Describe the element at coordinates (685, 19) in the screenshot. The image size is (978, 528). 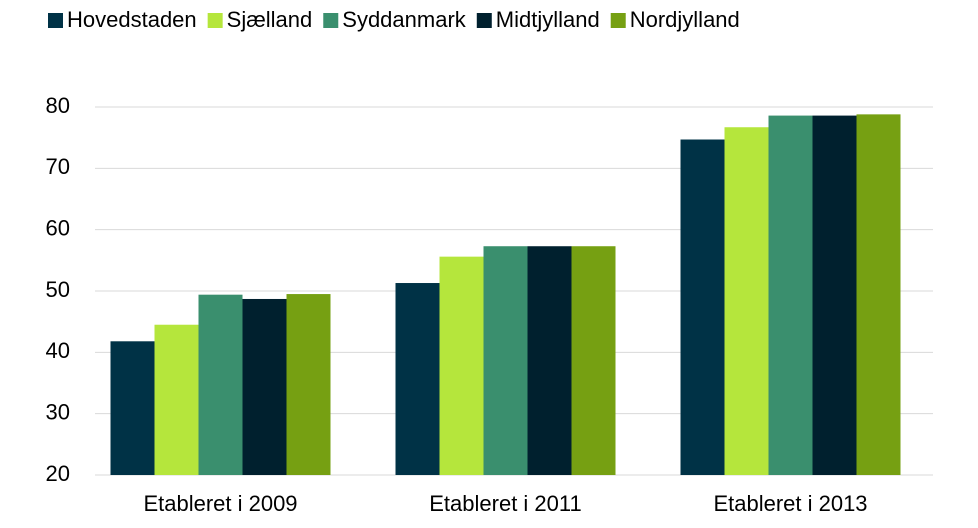
I see `legend-label: Nordjylland` at that location.